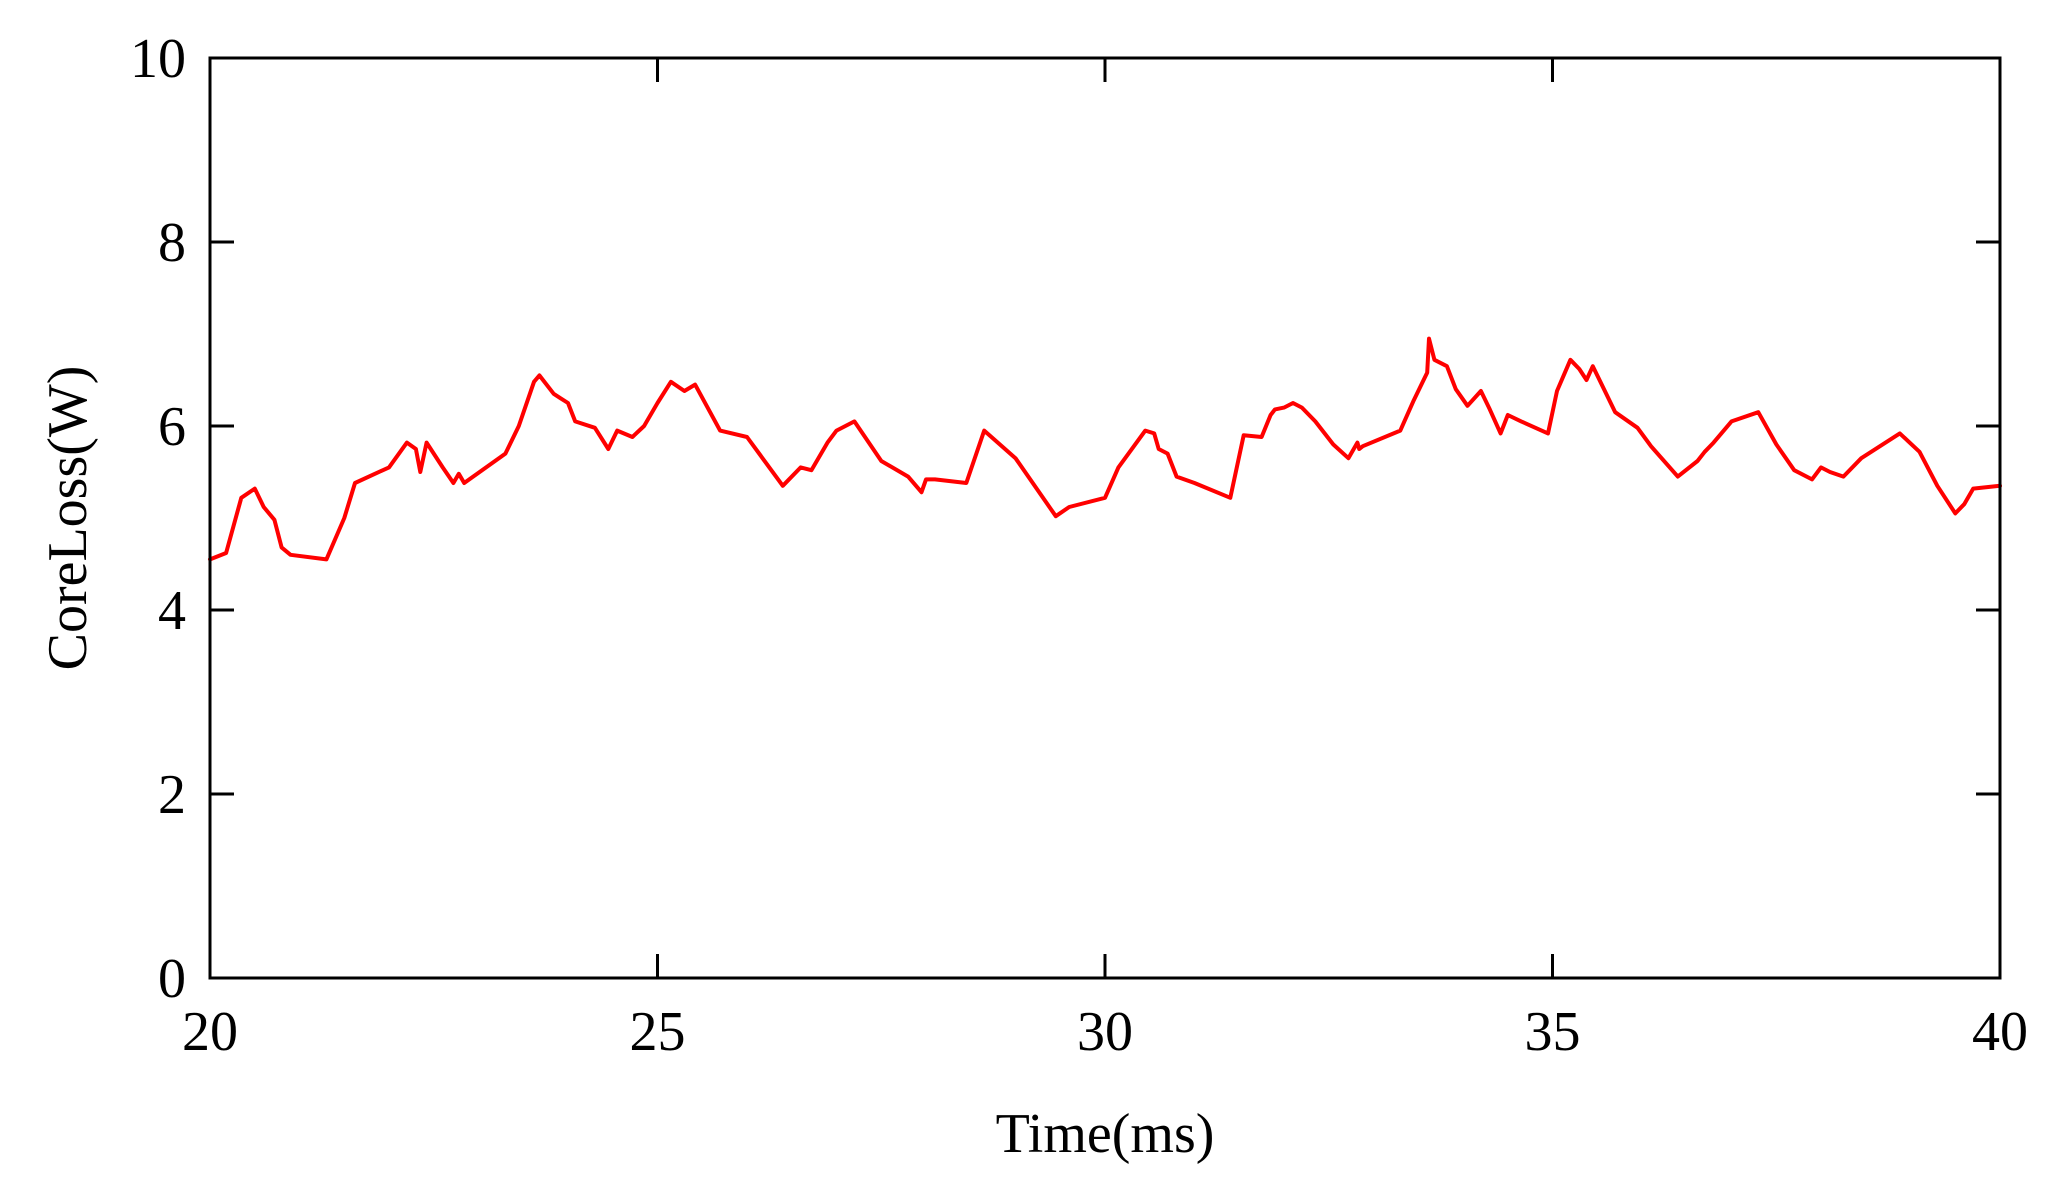 The height and width of the screenshot is (1196, 2066). Describe the element at coordinates (172, 611) in the screenshot. I see `y-tick-label: 4` at that location.